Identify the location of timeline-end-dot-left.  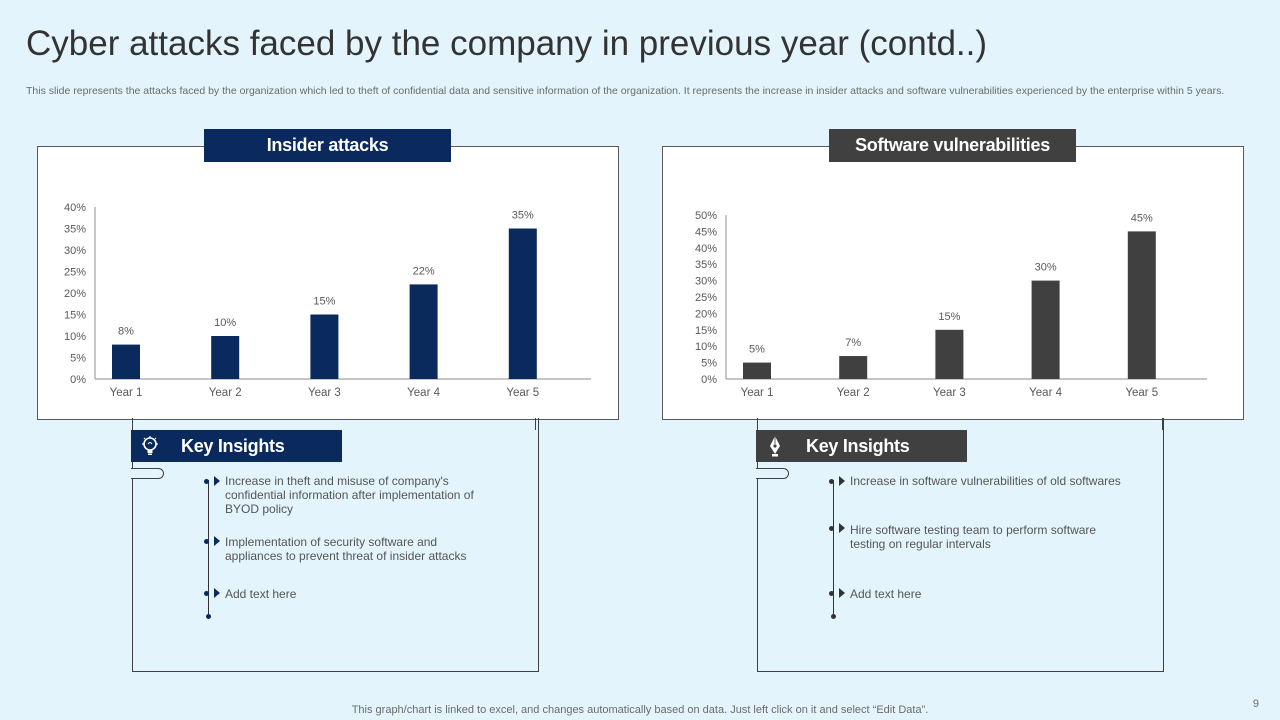
(208, 616).